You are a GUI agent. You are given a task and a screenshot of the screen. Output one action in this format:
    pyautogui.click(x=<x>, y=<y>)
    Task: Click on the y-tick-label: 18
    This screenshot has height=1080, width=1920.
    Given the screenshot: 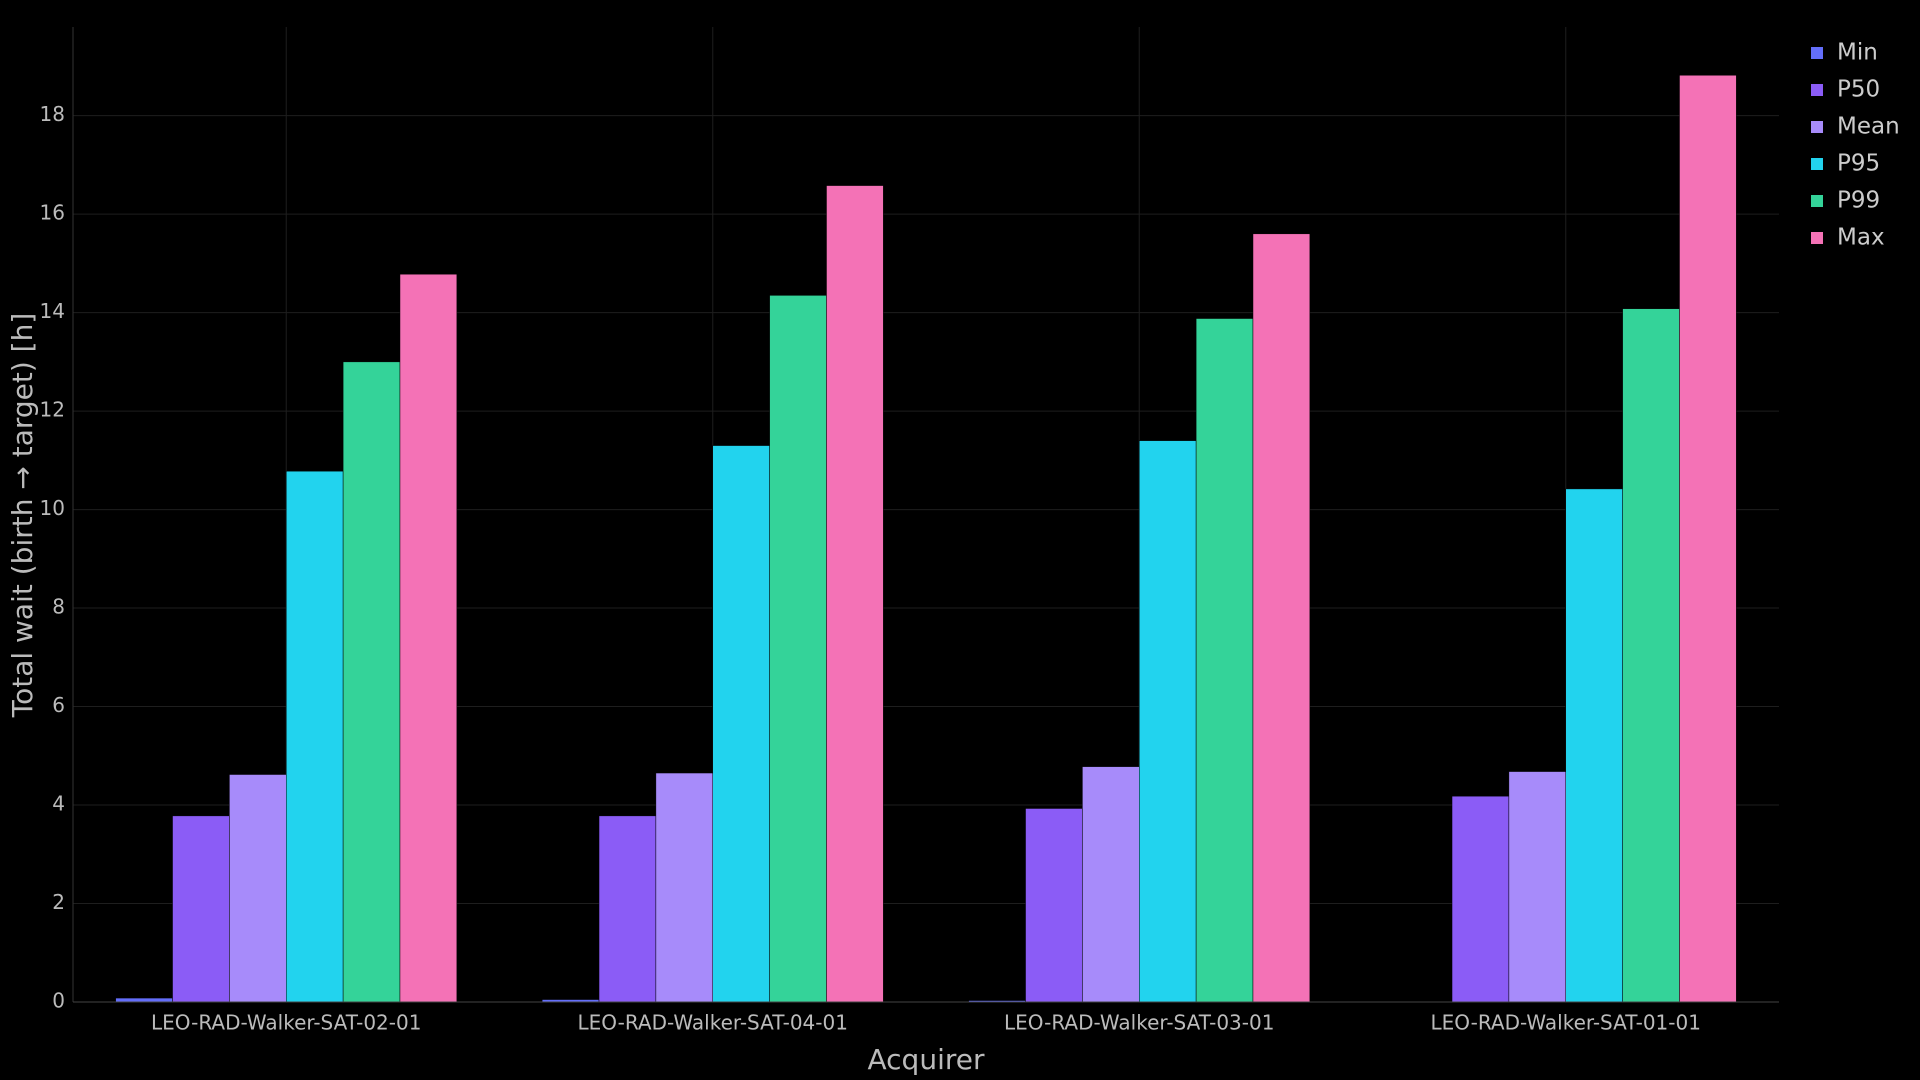 What is the action you would take?
    pyautogui.click(x=52, y=114)
    